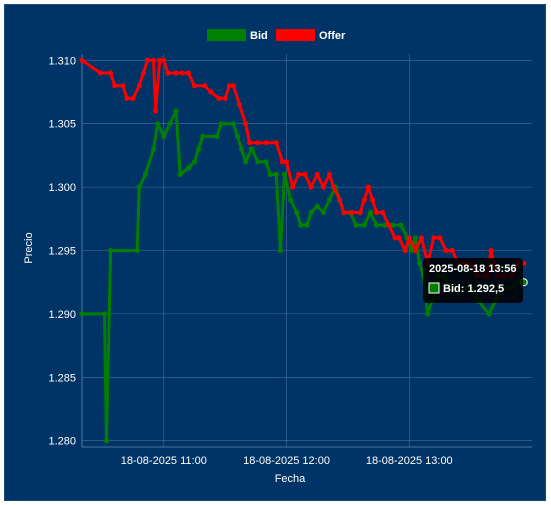 The width and height of the screenshot is (551, 505). I want to click on legend-label-bid: Bid, so click(259, 36).